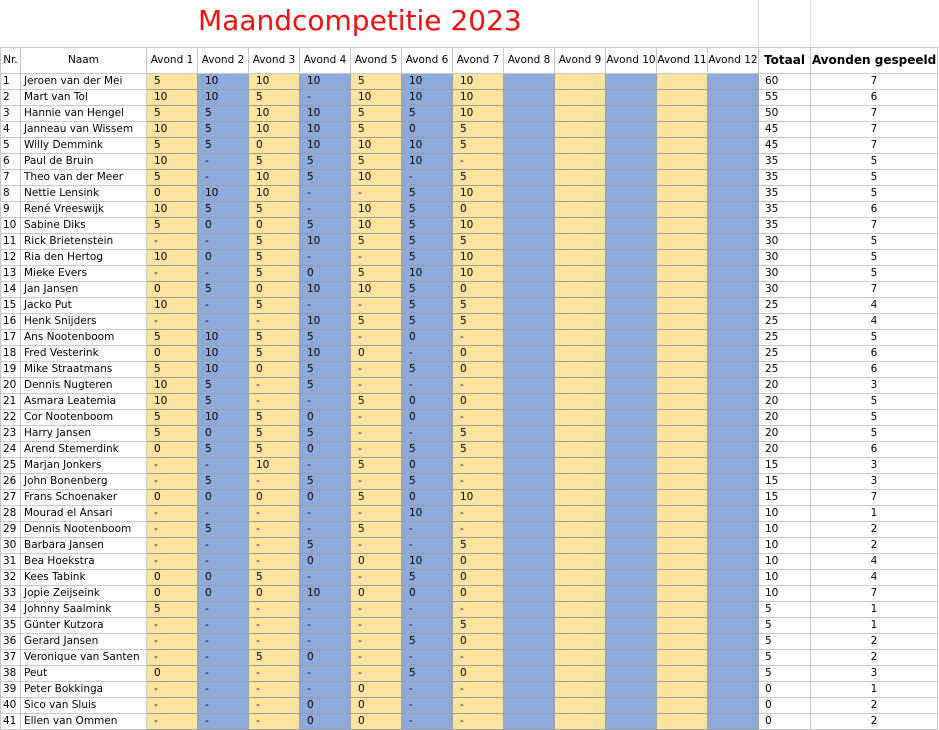  What do you see at coordinates (223, 193) in the screenshot?
I see `cell-avond-2: 10` at bounding box center [223, 193].